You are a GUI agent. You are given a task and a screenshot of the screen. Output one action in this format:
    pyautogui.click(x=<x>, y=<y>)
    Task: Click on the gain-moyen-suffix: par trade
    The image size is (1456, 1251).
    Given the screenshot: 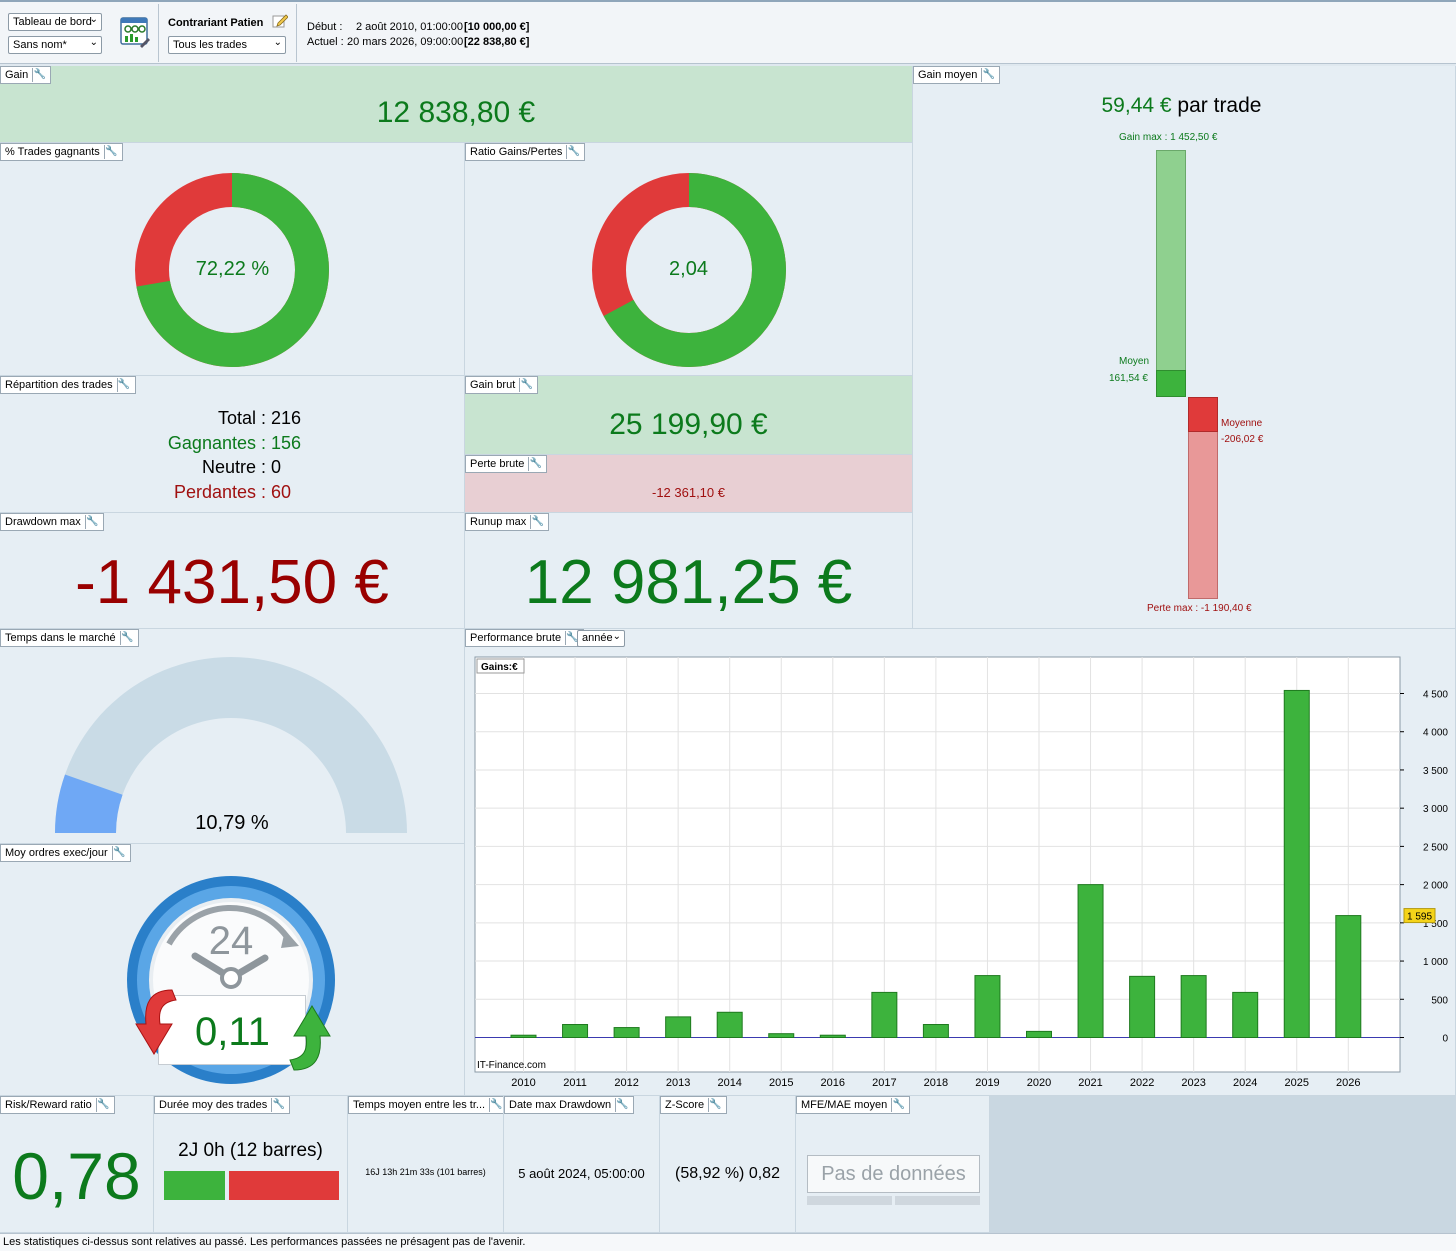 What is the action you would take?
    pyautogui.click(x=1219, y=105)
    